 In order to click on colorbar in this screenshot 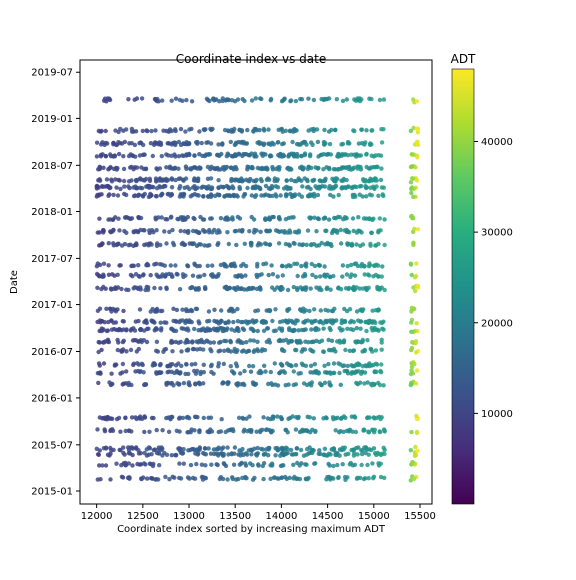, I will do `click(463, 286)`.